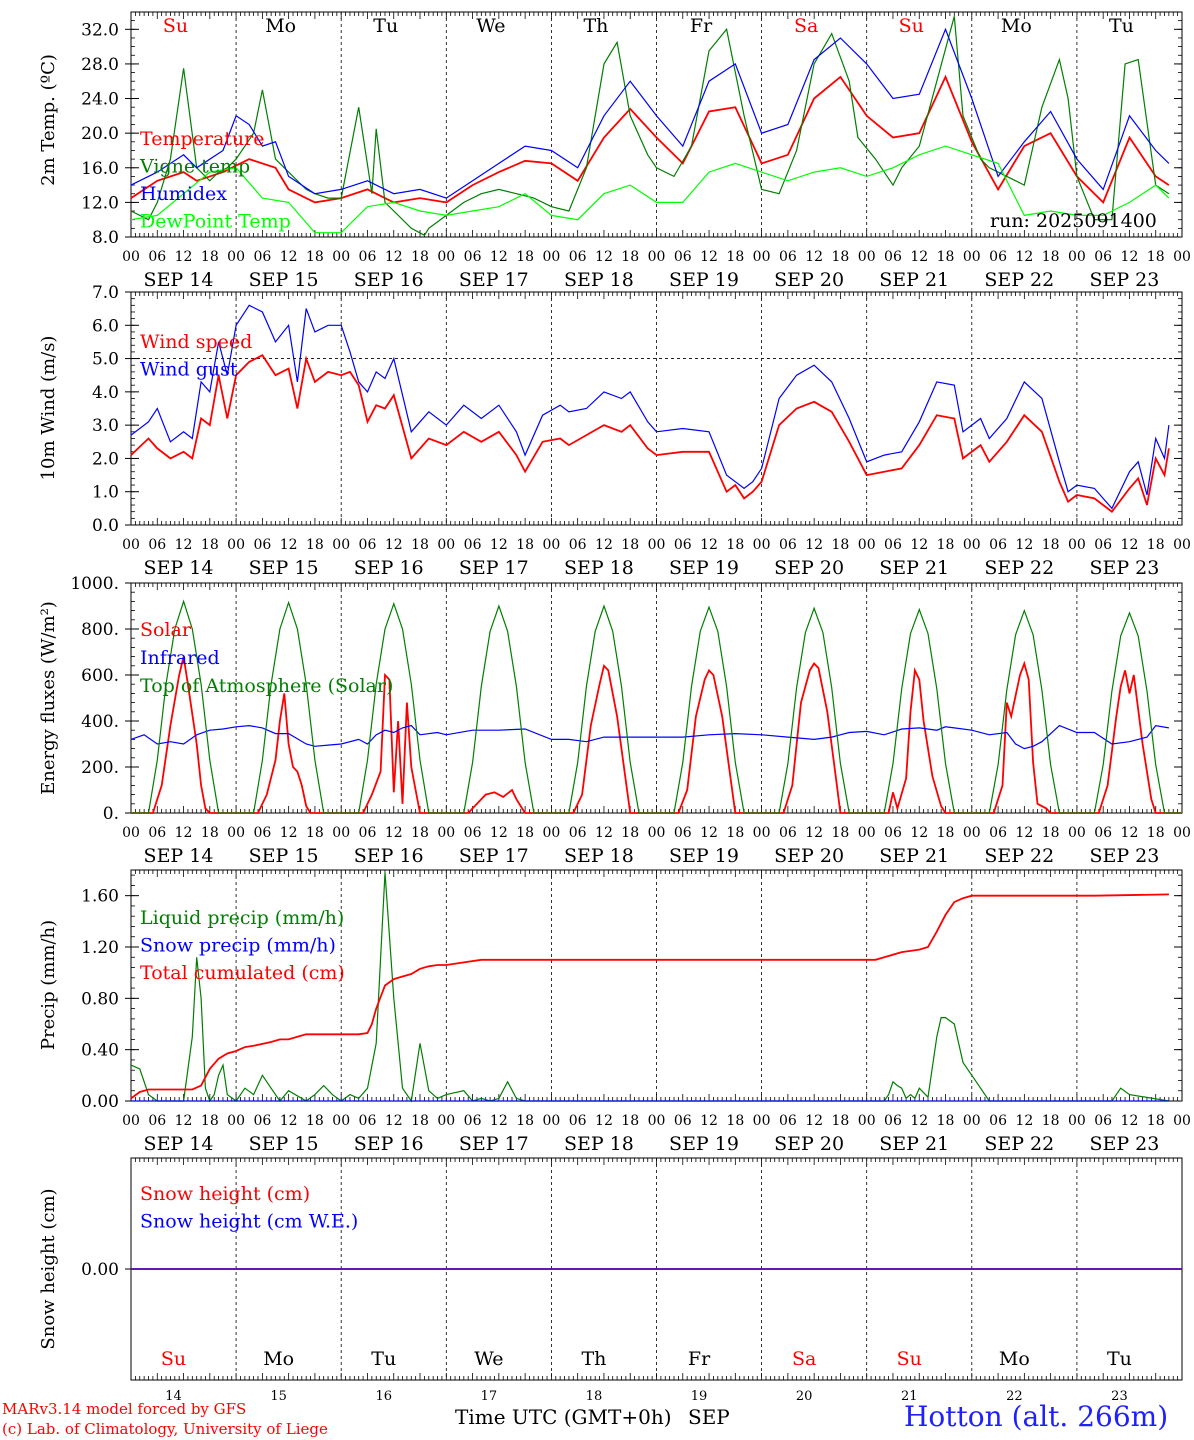  Describe the element at coordinates (100, 768) in the screenshot. I see `y-tick-label: 200.` at that location.